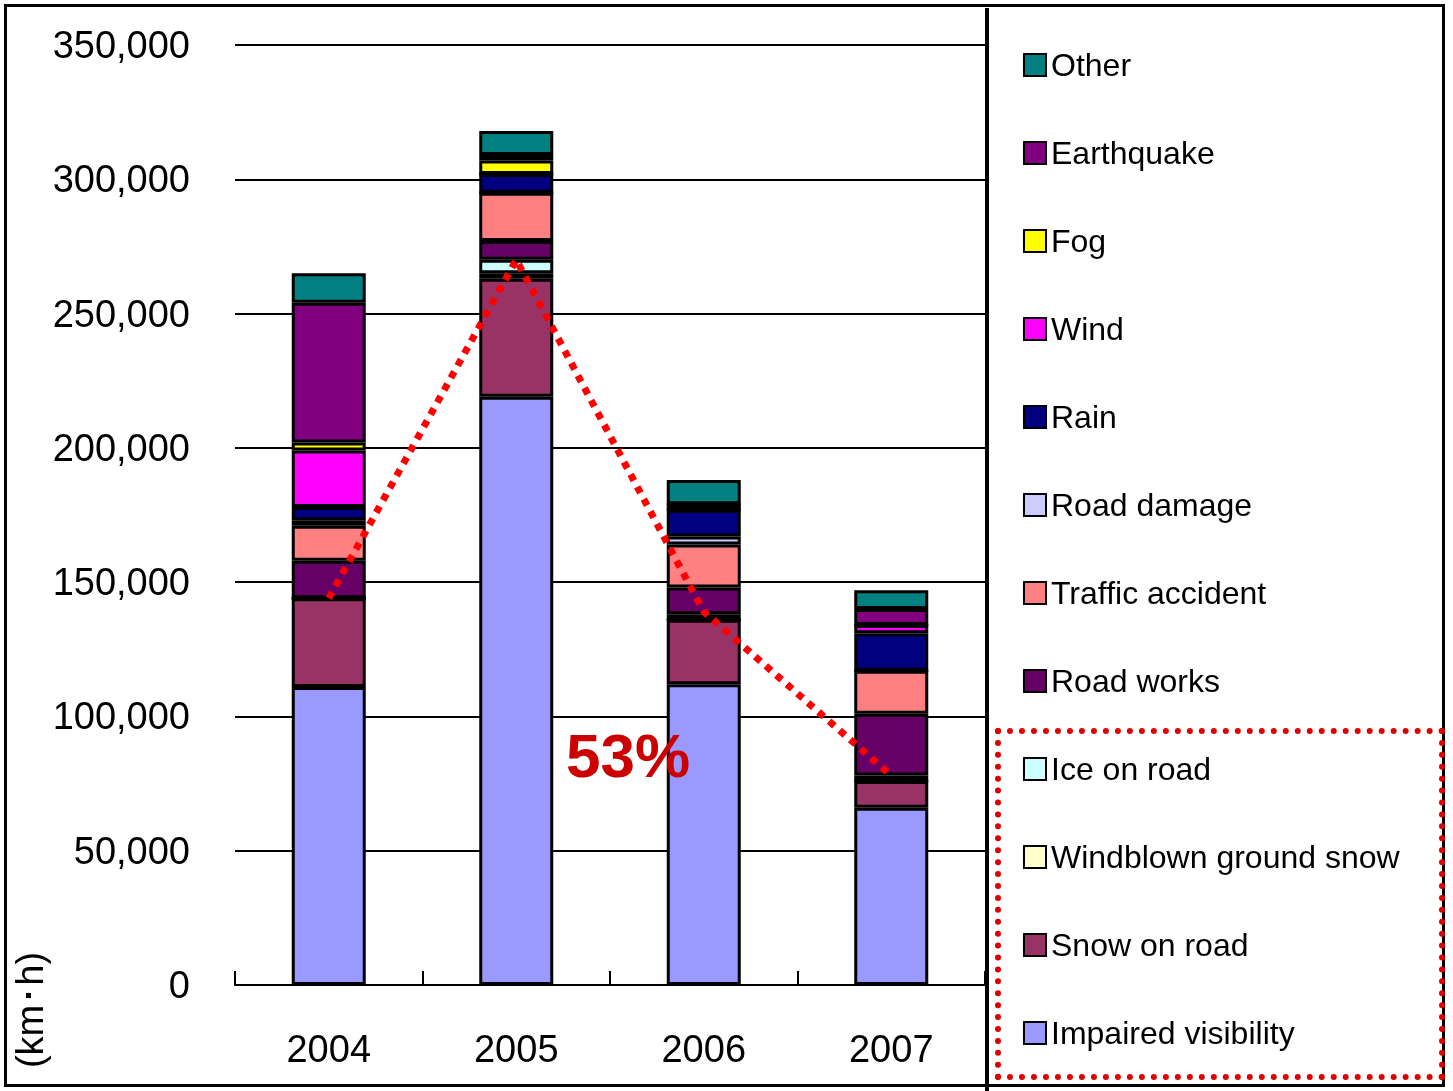 This screenshot has width=1453, height=1091. I want to click on y-tick-label: 50,000, so click(131, 850).